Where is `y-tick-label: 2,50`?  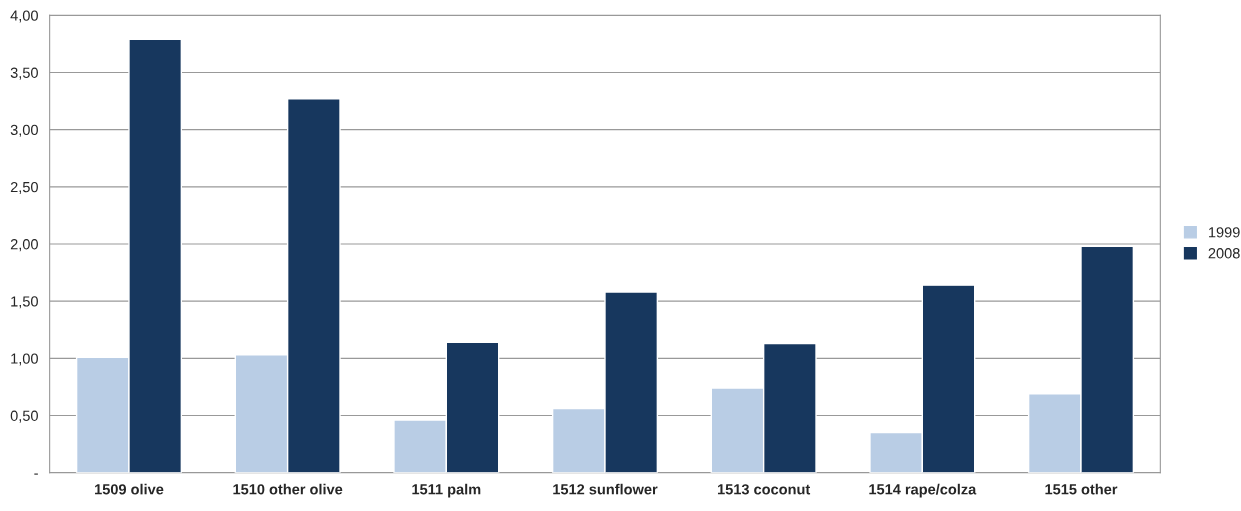 y-tick-label: 2,50 is located at coordinates (24, 187).